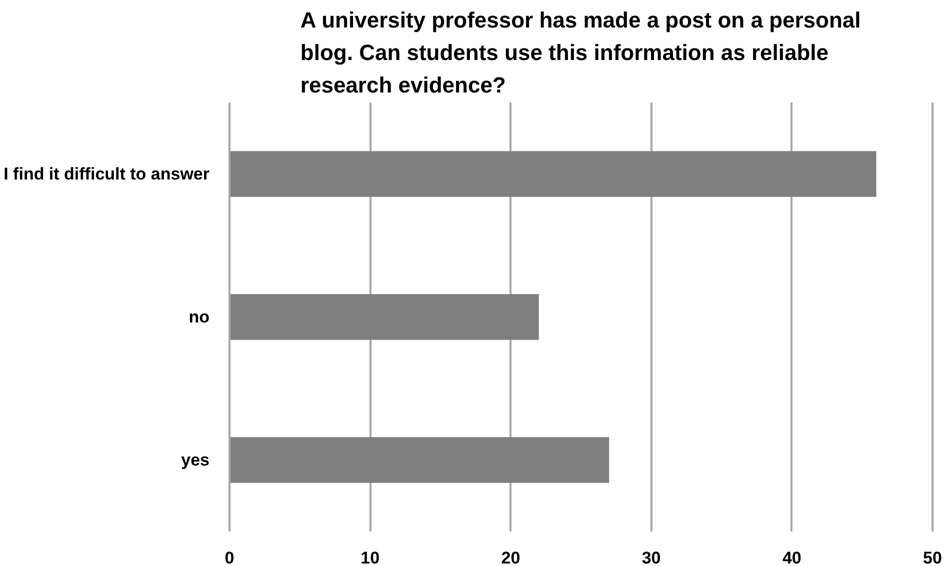 The height and width of the screenshot is (566, 948). What do you see at coordinates (370, 557) in the screenshot?
I see `x-tick-label: 10` at bounding box center [370, 557].